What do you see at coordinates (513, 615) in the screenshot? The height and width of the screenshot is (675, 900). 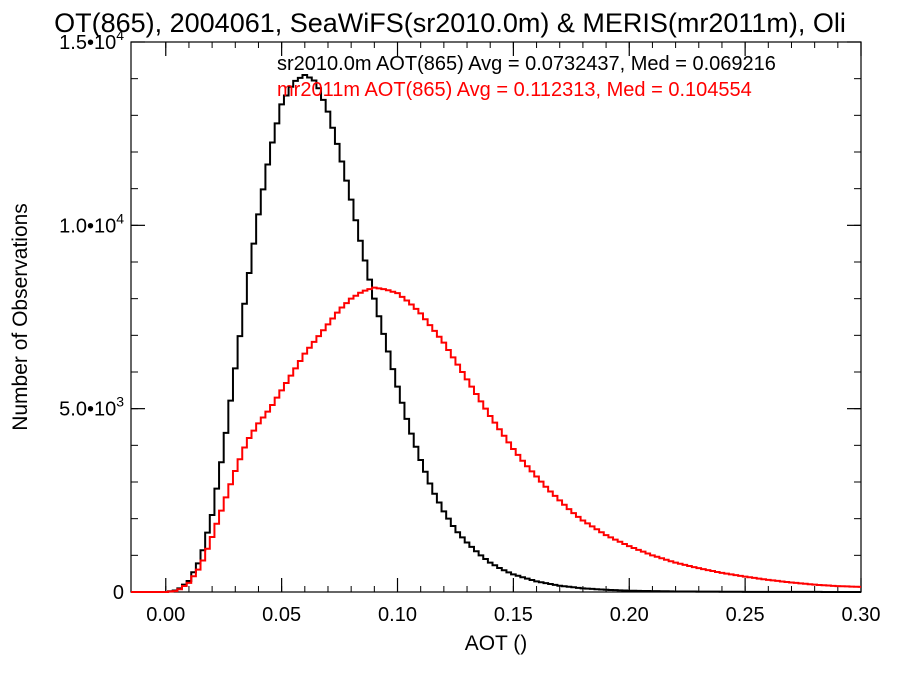 I see `x-tick-label: 0.15` at bounding box center [513, 615].